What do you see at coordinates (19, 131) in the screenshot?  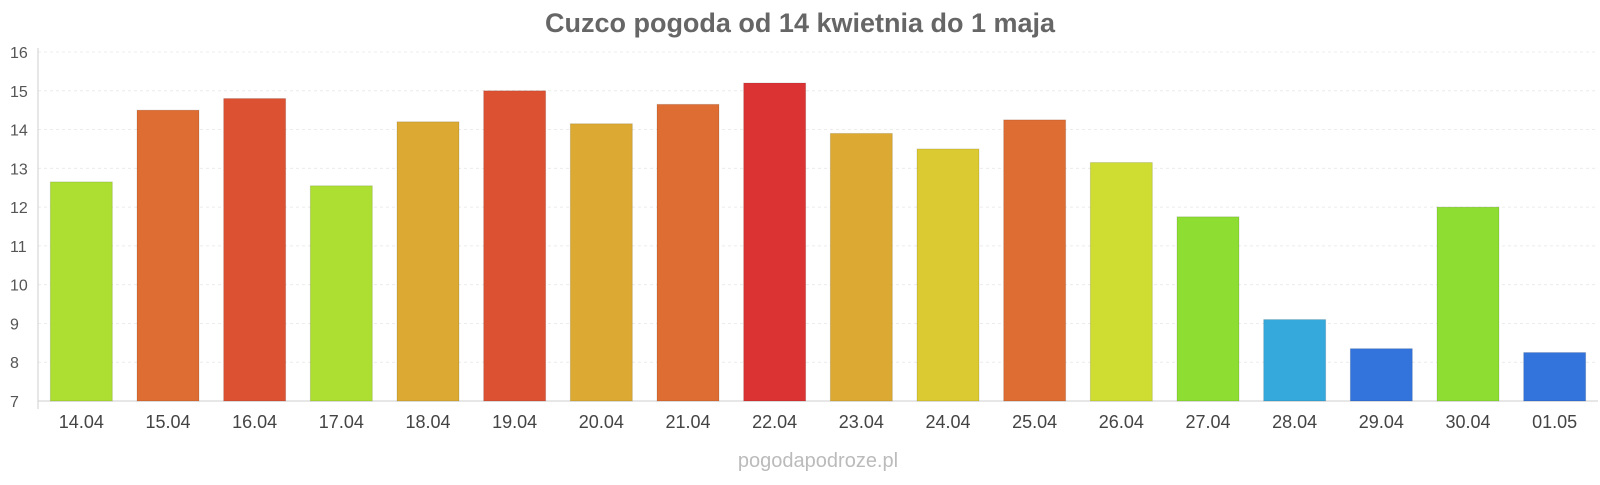 I see `y-tick-label: 14` at bounding box center [19, 131].